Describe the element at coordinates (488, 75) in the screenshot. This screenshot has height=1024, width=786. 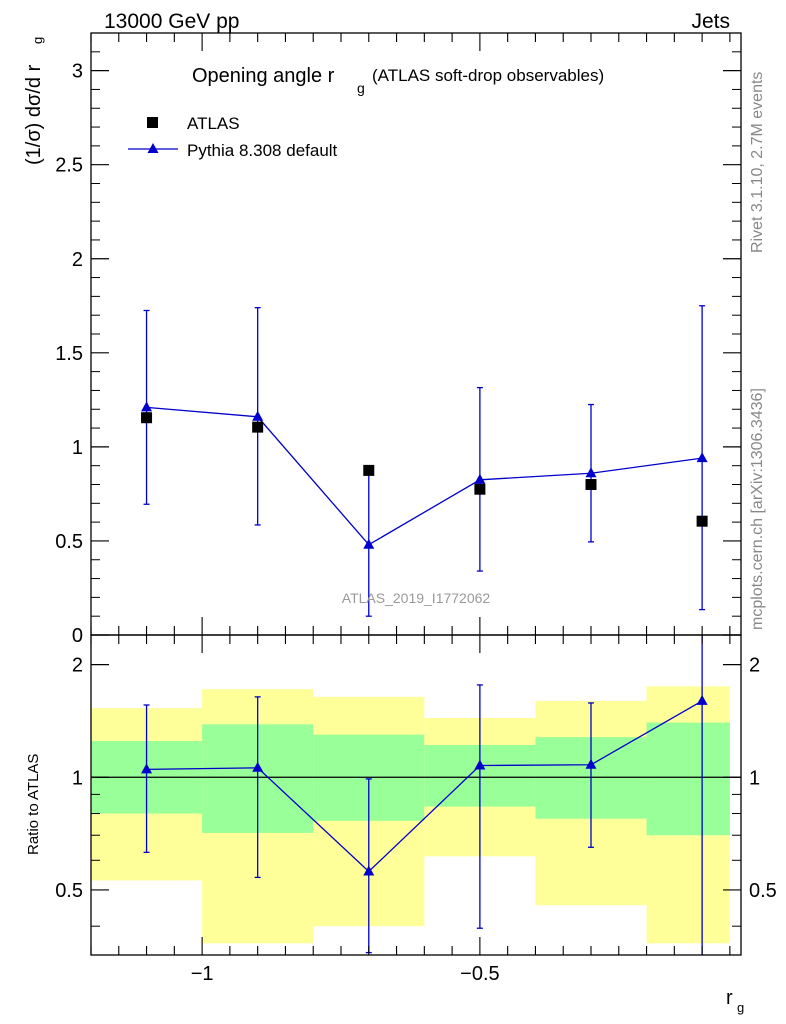
I see `title-rest: (ATLAS soft-drop observables)` at that location.